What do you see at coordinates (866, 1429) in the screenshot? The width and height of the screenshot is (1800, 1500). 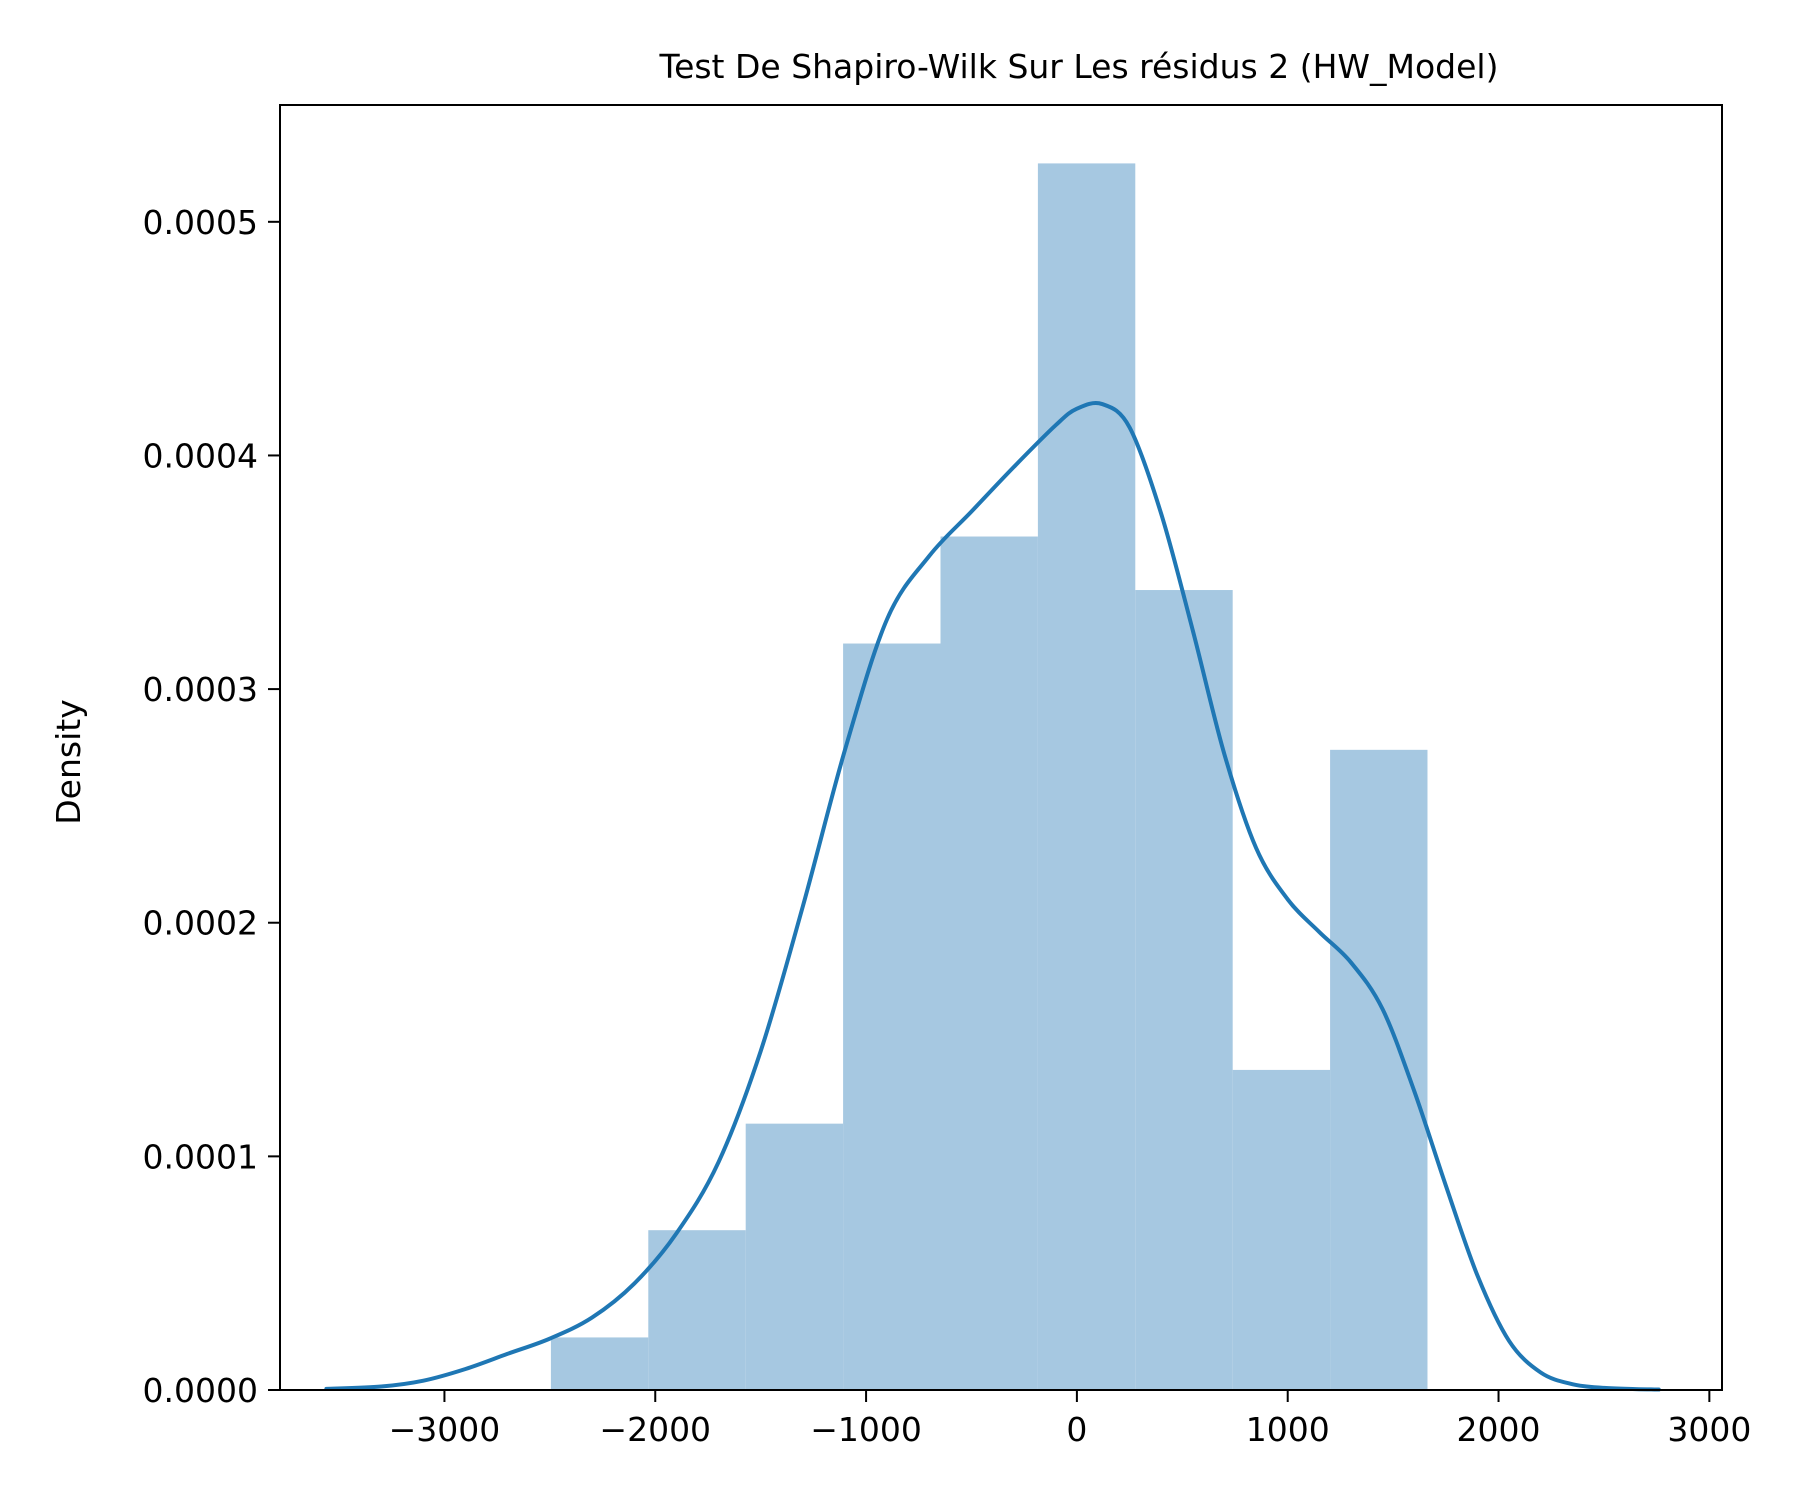 I see `x-tick-label: −1000` at bounding box center [866, 1429].